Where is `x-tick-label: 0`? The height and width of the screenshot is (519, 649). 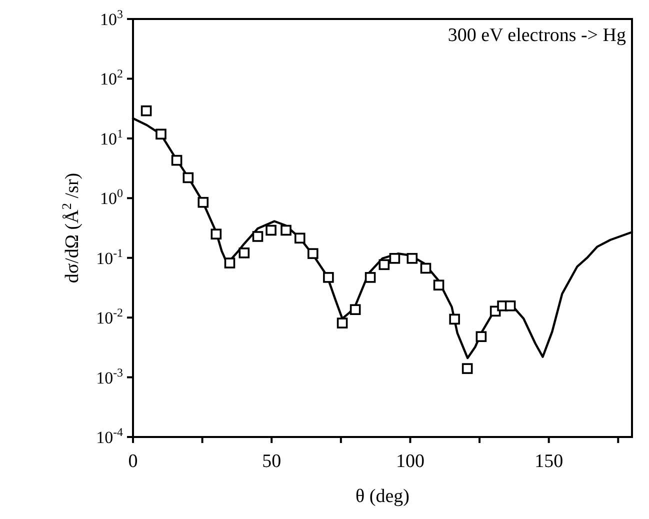 x-tick-label: 0 is located at coordinates (133, 461).